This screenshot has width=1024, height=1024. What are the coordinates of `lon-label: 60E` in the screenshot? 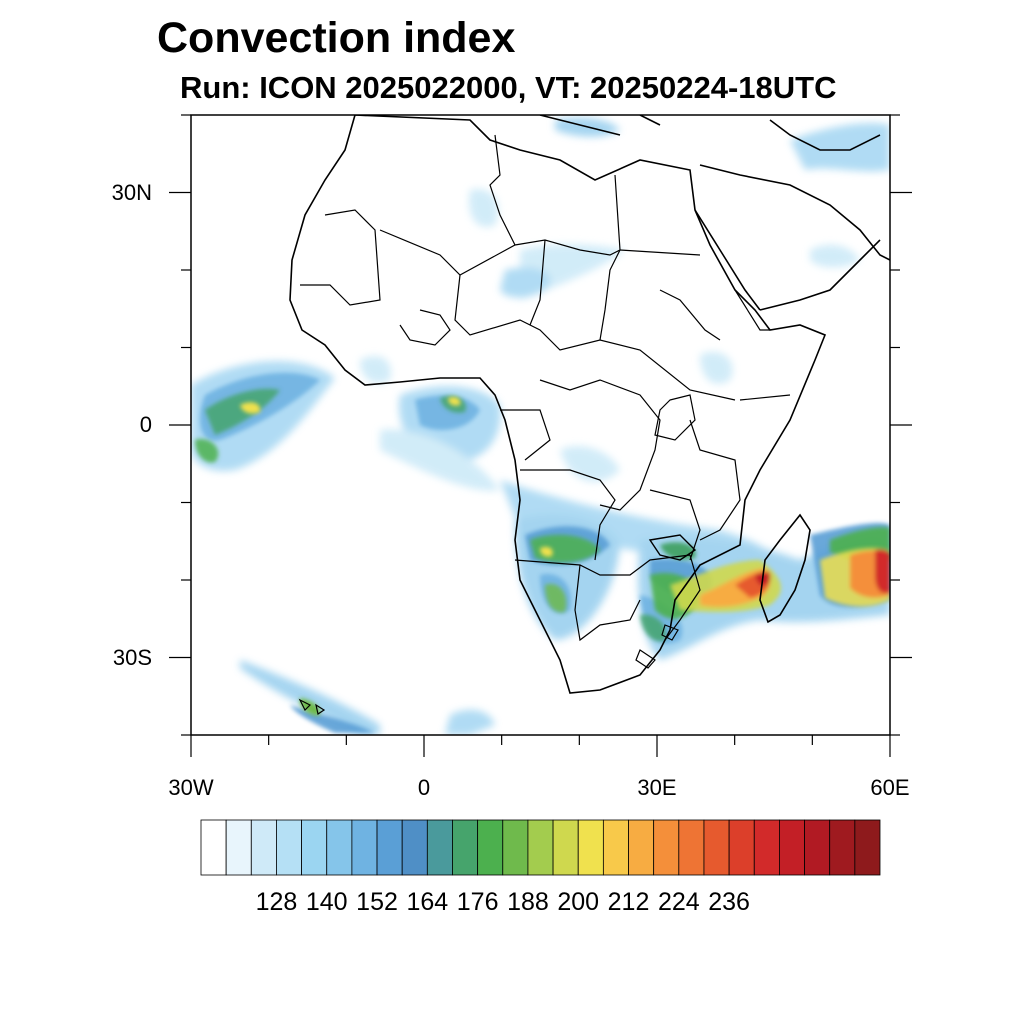 It's located at (890, 787).